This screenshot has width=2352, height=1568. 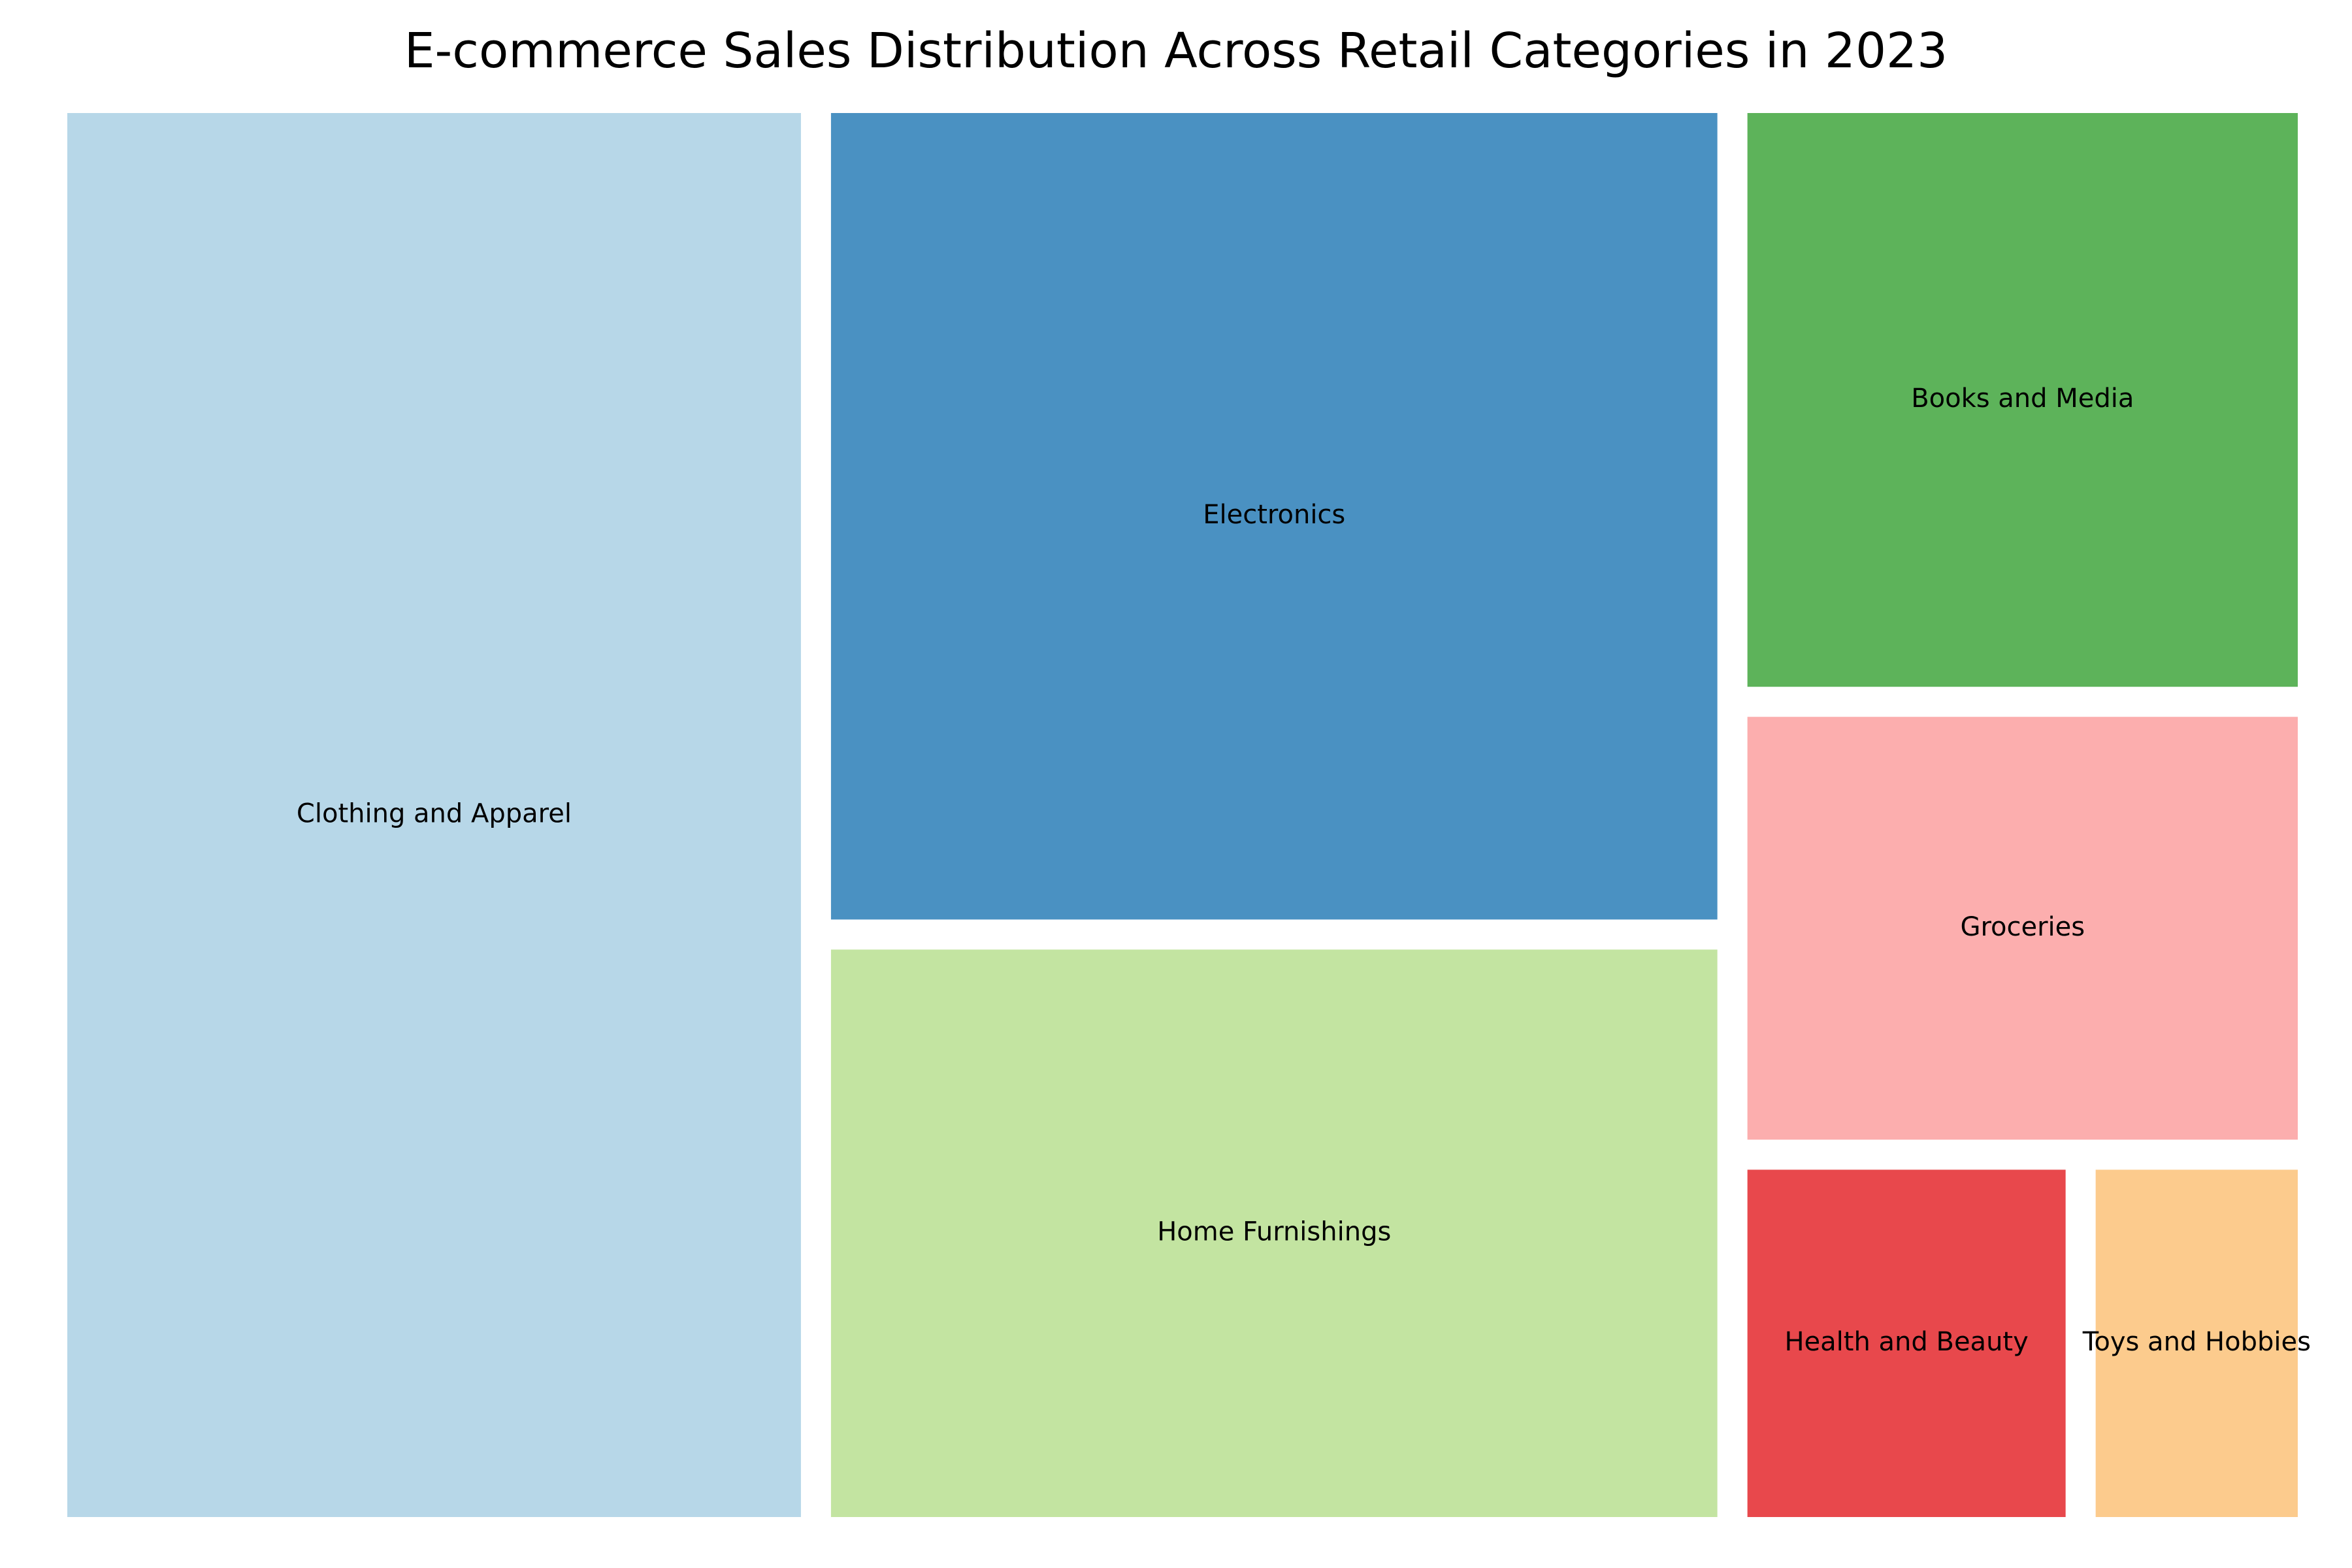 I want to click on treemap-tile-groceries, so click(x=2022, y=928).